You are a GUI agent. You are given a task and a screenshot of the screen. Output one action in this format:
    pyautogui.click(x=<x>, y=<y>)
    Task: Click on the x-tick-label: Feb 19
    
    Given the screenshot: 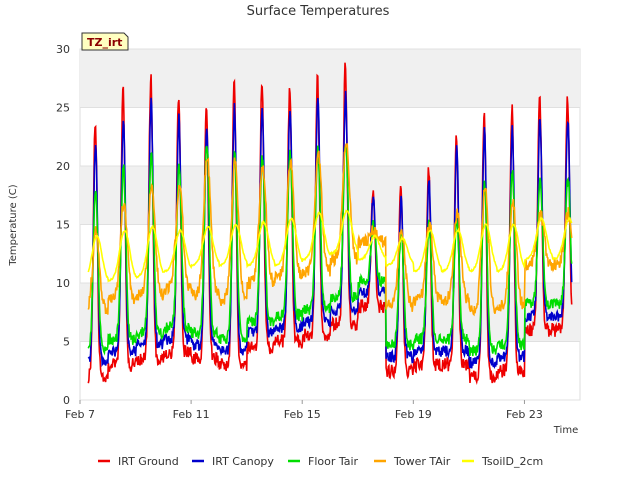 What is the action you would take?
    pyautogui.click(x=413, y=414)
    